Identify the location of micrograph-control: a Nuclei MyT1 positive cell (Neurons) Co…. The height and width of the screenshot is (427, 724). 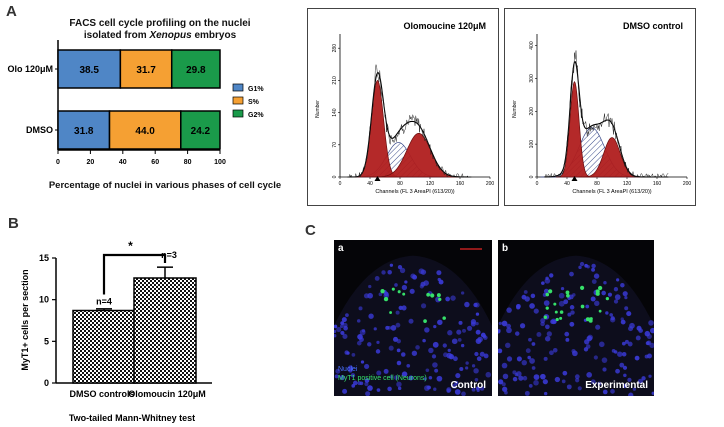
(413, 318).